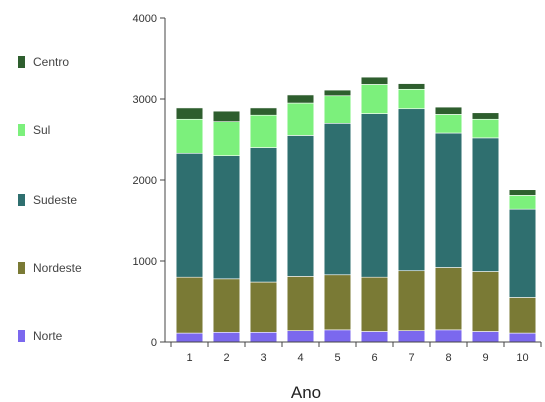  I want to click on y-axis: 0 1000 2000 3000 4000, so click(149, 181).